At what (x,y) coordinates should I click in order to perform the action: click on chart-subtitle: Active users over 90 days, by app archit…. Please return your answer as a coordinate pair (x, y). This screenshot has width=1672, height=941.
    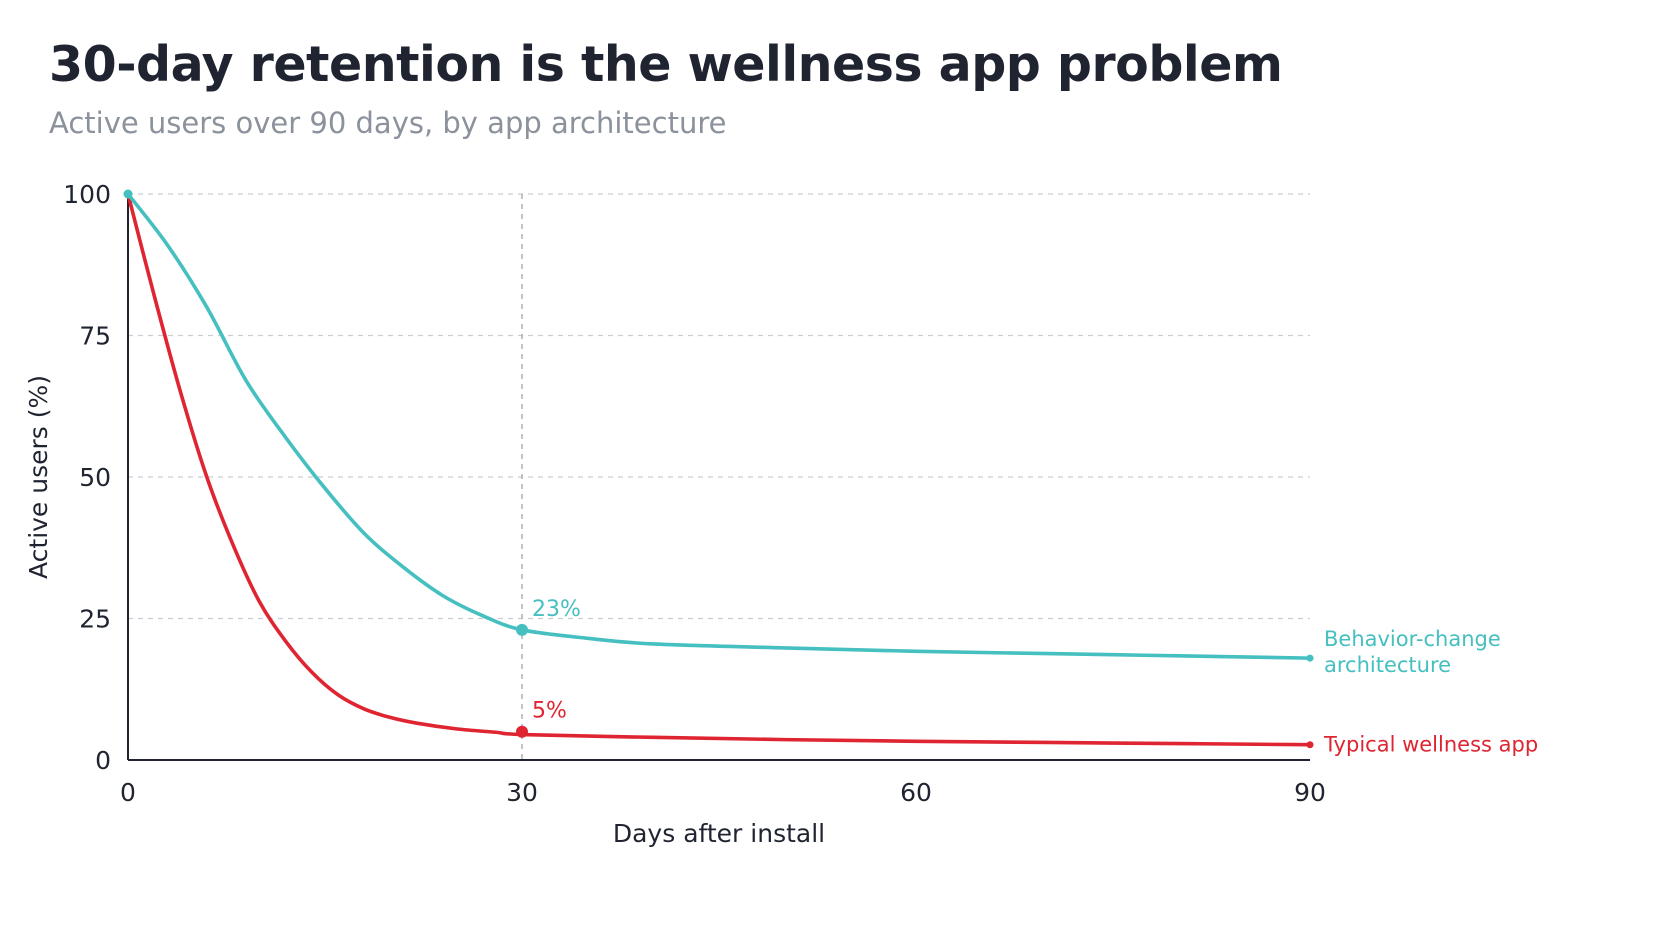
    Looking at the image, I should click on (388, 123).